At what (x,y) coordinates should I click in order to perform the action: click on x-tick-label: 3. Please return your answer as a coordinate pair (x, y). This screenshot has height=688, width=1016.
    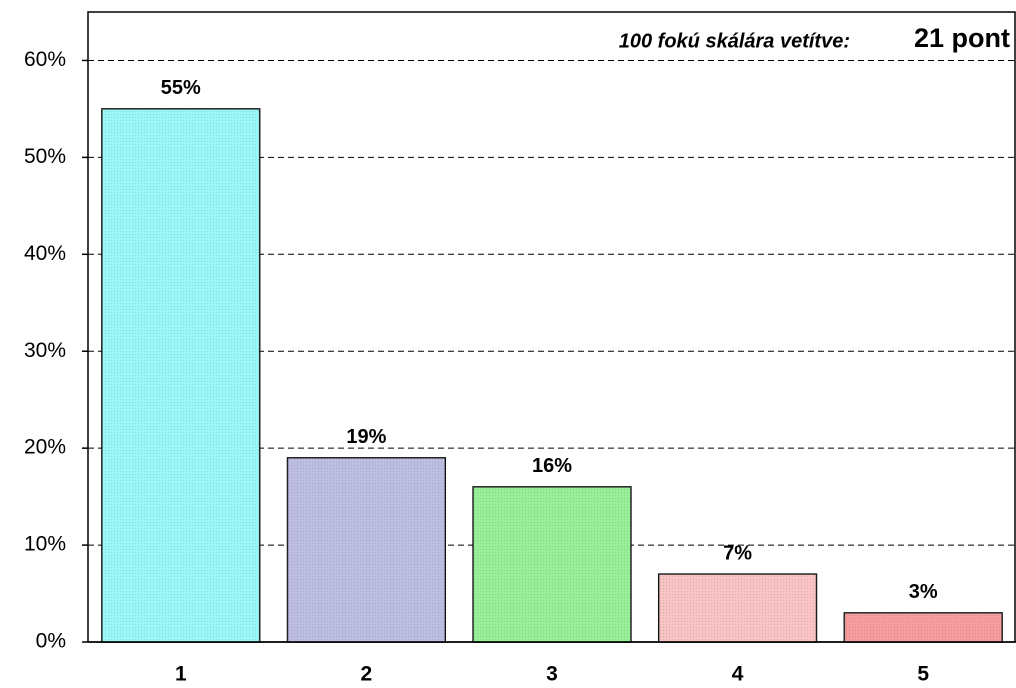
    Looking at the image, I should click on (552, 674).